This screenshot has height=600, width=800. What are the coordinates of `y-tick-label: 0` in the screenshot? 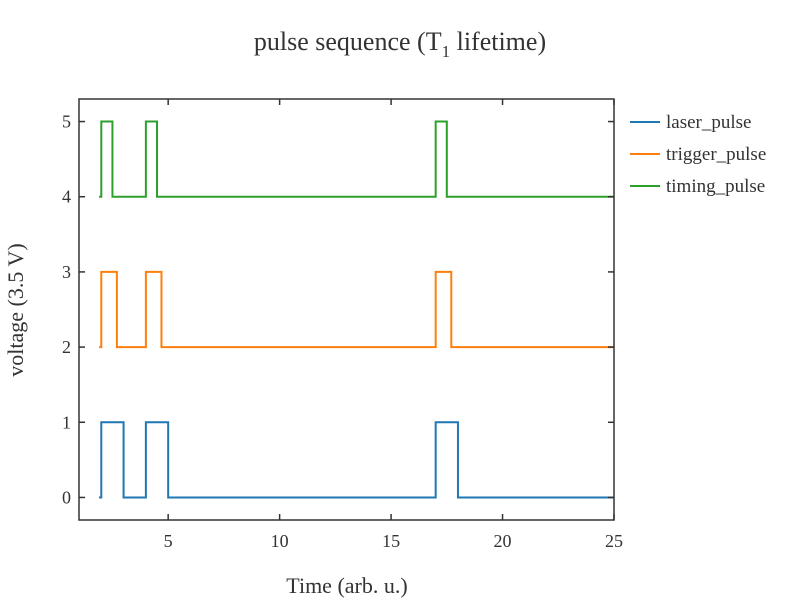 It's located at (66, 497).